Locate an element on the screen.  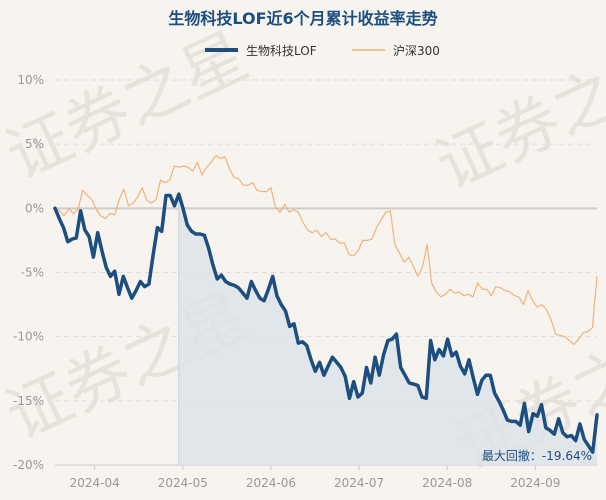
y-tick-label: 5% is located at coordinates (34, 144).